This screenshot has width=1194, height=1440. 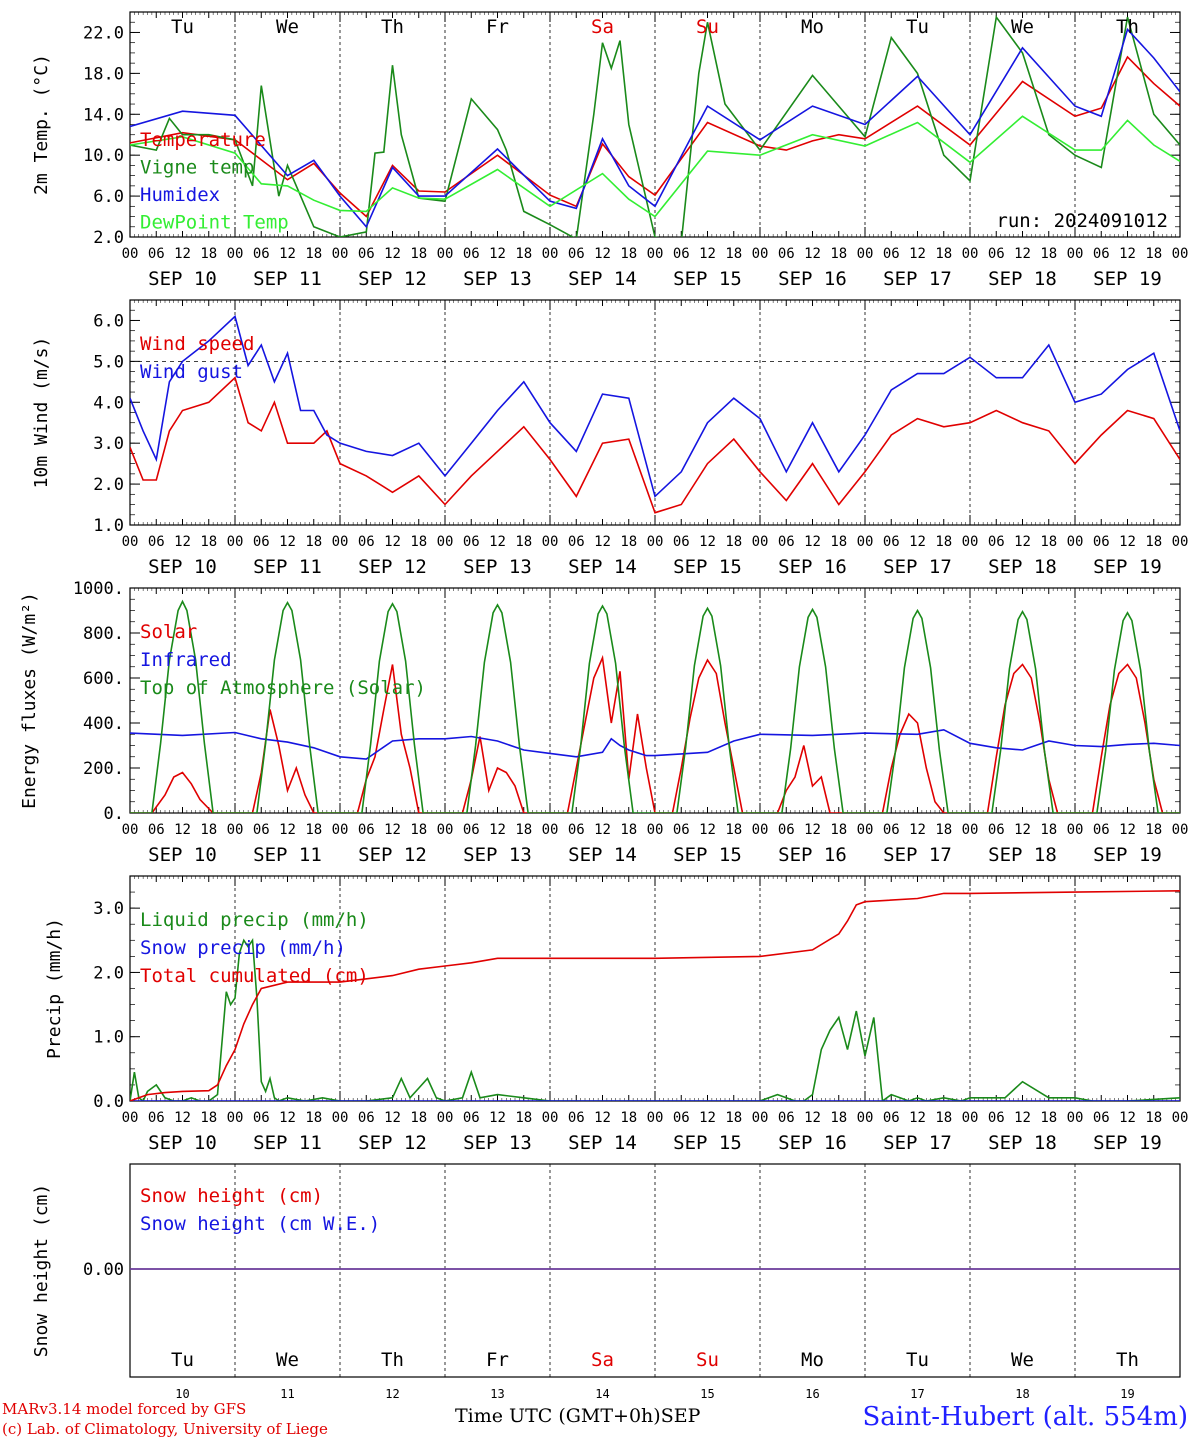 What do you see at coordinates (287, 1394) in the screenshot?
I see `day-number: 11` at bounding box center [287, 1394].